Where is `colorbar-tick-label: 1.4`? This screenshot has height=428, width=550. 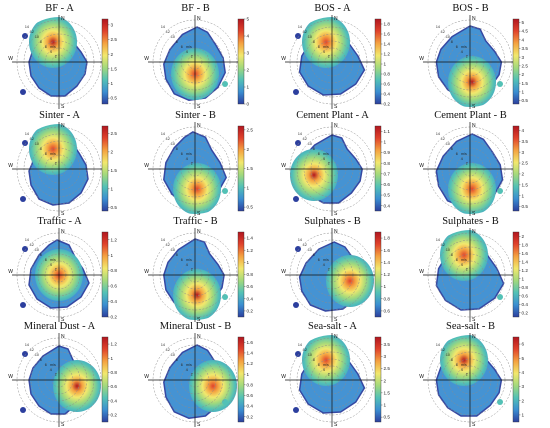 colorbar-tick-label: 1.4 is located at coordinates (525, 261).